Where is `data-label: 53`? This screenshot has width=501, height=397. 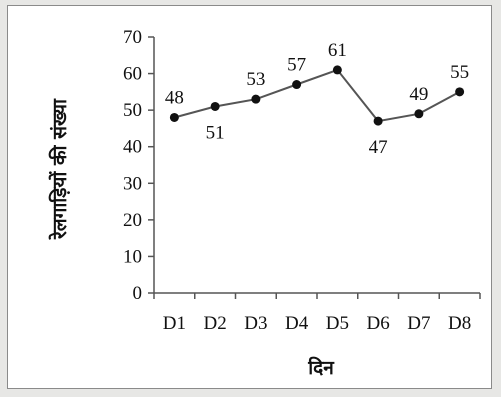 data-label: 53 is located at coordinates (255, 79).